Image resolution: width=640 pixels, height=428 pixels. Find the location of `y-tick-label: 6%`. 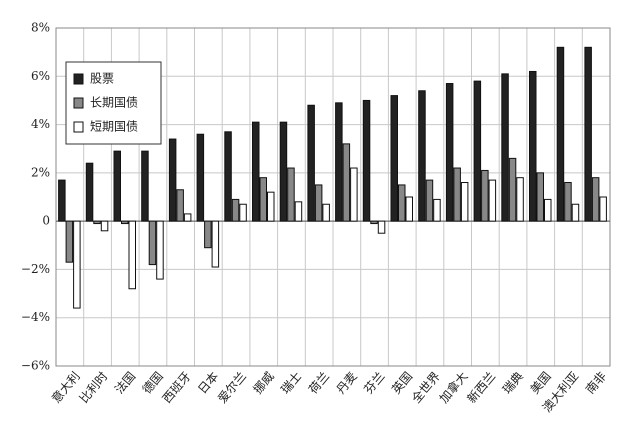

y-tick-label: 6% is located at coordinates (40, 76).